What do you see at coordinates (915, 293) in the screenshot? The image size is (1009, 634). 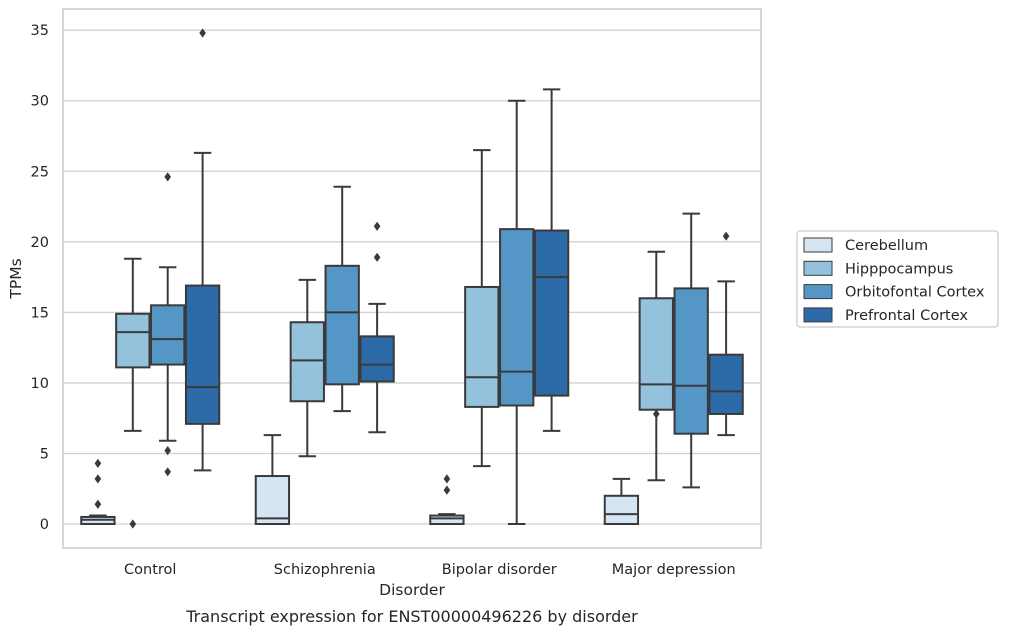 I see `legend-label: Orbitofontal Cortex` at bounding box center [915, 293].